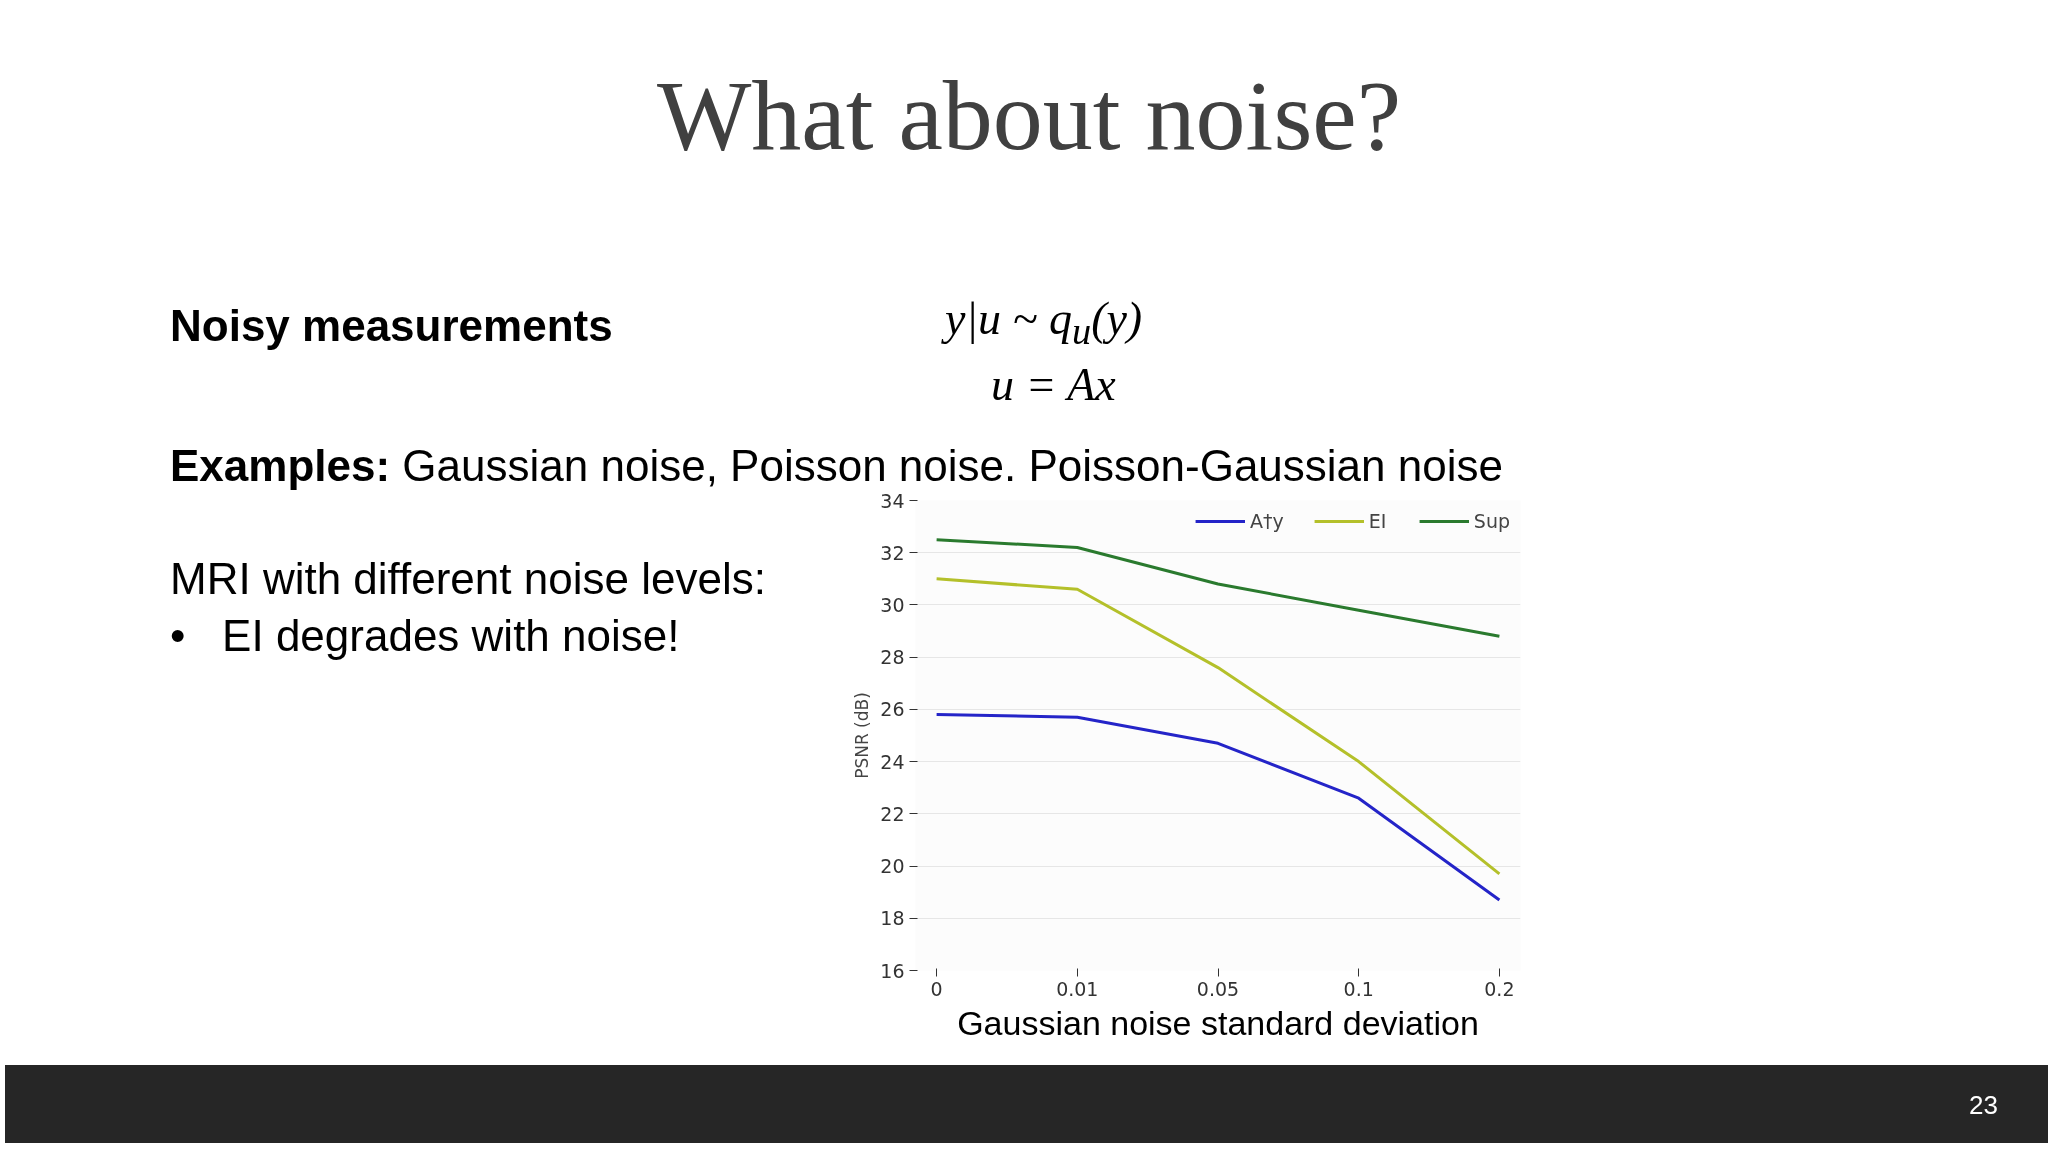 This screenshot has width=2048, height=1152. Describe the element at coordinates (425, 636) in the screenshot. I see `text: • EI degrades with noise!` at that location.